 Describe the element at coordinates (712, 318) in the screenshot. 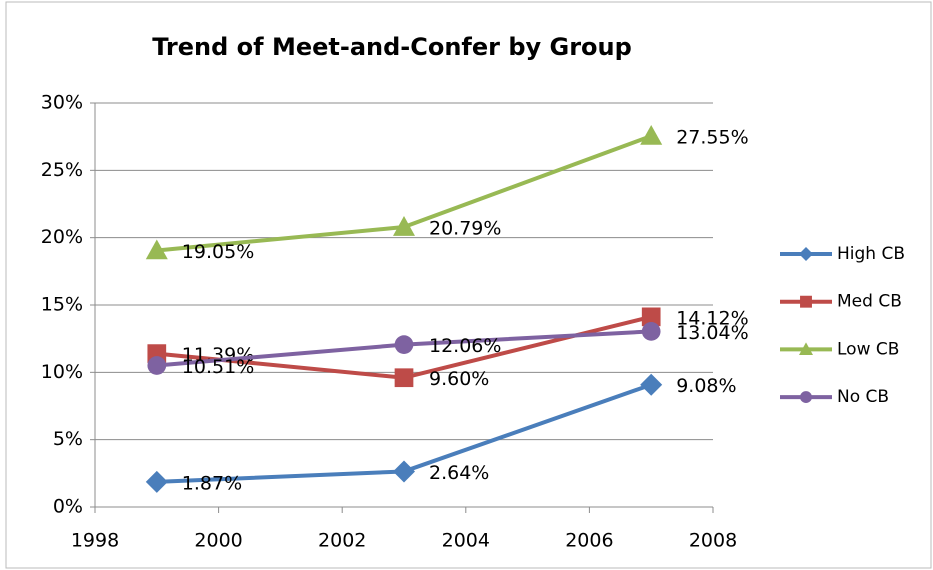

I see `data-label: 14.12%` at that location.